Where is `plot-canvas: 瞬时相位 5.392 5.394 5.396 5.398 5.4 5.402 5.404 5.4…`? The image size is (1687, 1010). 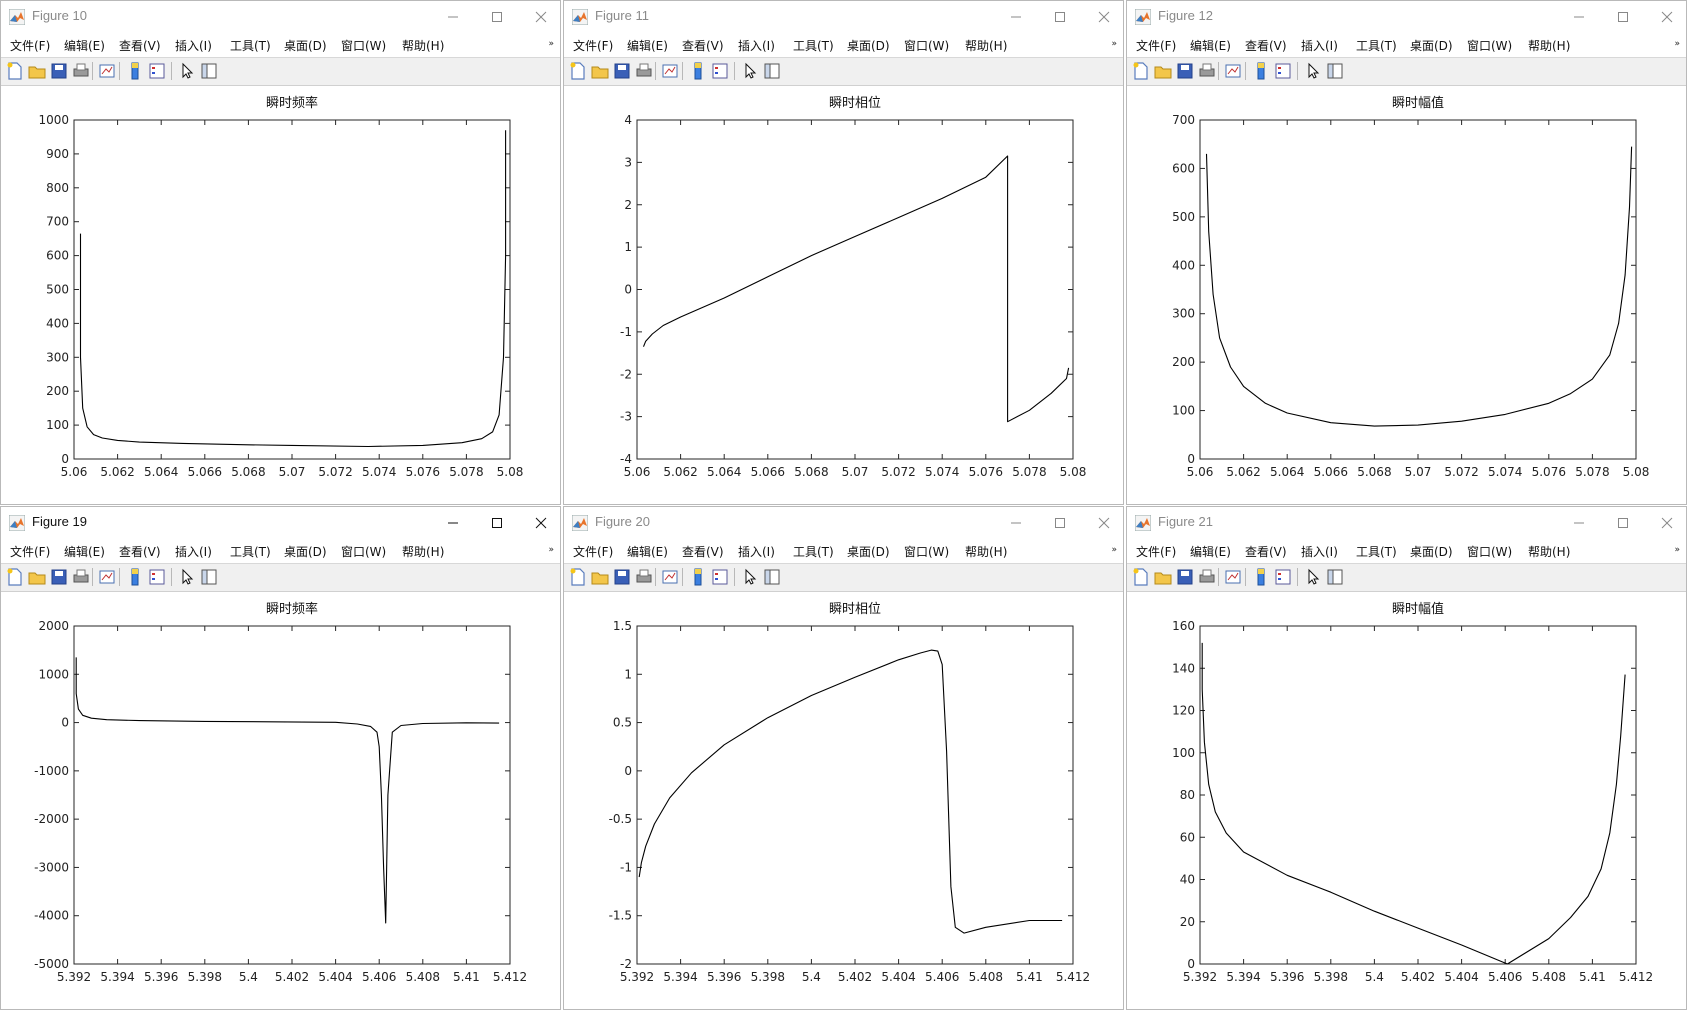
plot-canvas: 瞬时相位 5.392 5.394 5.396 5.398 5.4 5.402 5.404 5.4… is located at coordinates (844, 800).